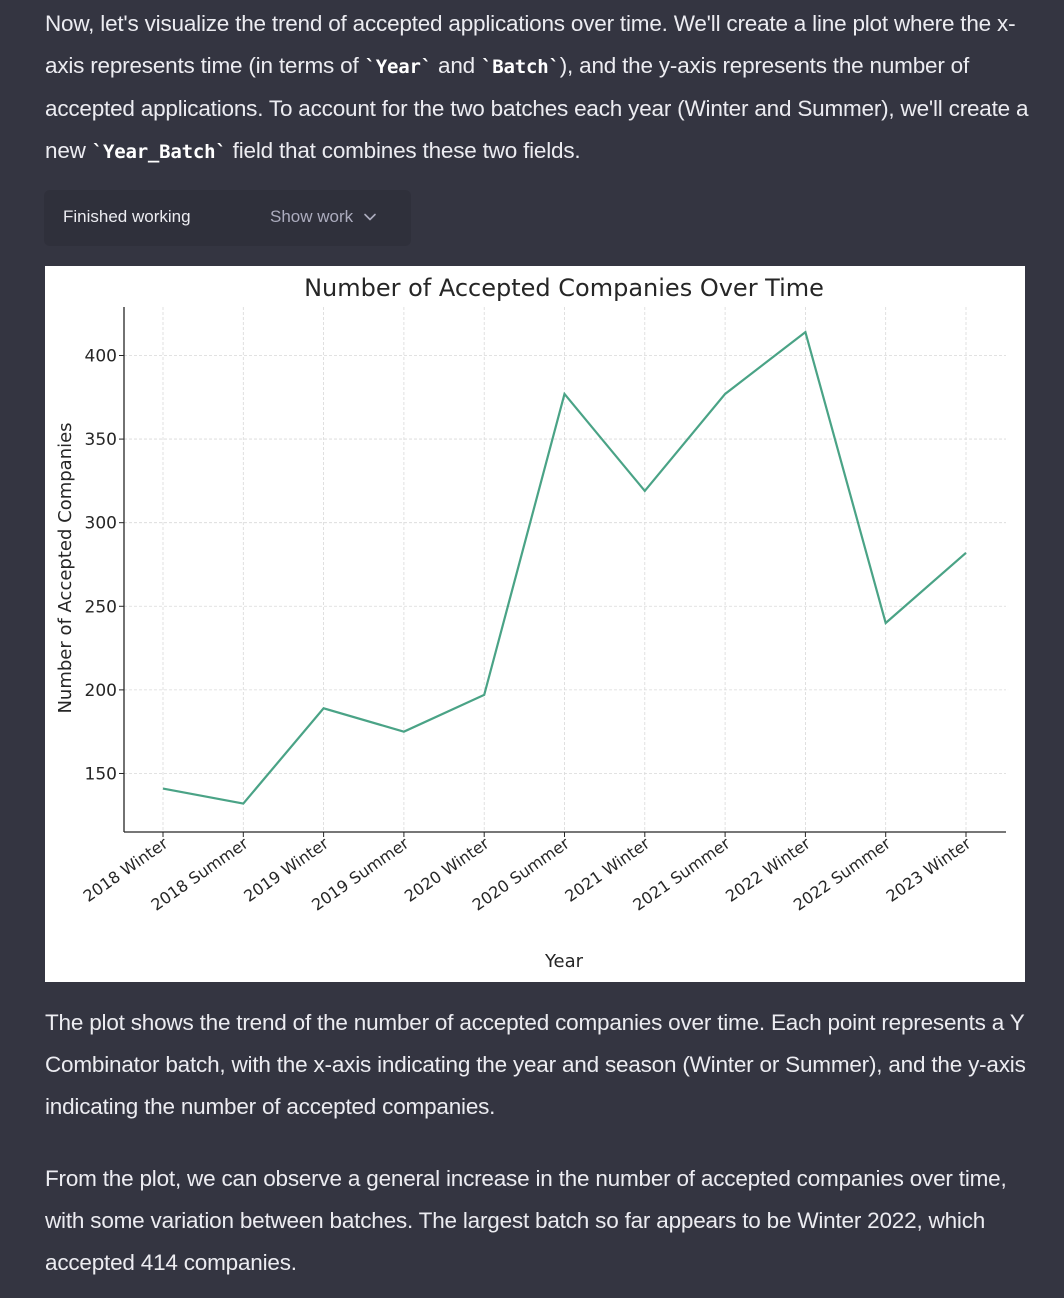  Describe the element at coordinates (403, 150) in the screenshot. I see `intro-text-4: field that combines these two fields.` at that location.